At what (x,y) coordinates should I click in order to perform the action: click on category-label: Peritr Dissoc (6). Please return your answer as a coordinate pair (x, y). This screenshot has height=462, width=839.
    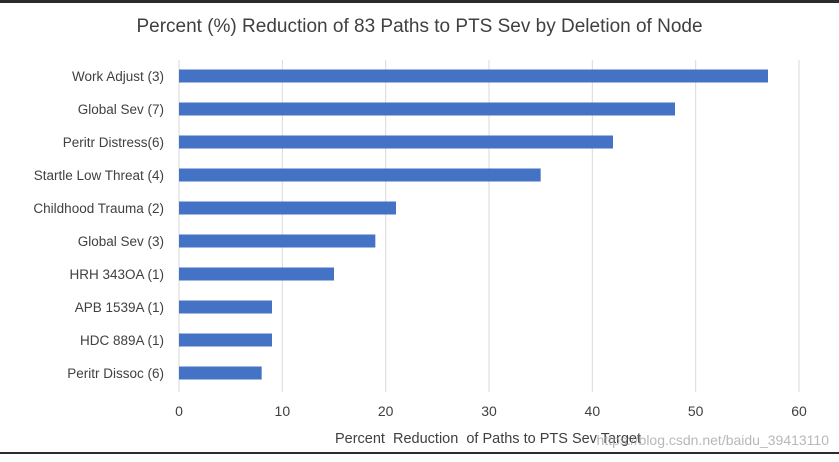
    Looking at the image, I should click on (115, 373).